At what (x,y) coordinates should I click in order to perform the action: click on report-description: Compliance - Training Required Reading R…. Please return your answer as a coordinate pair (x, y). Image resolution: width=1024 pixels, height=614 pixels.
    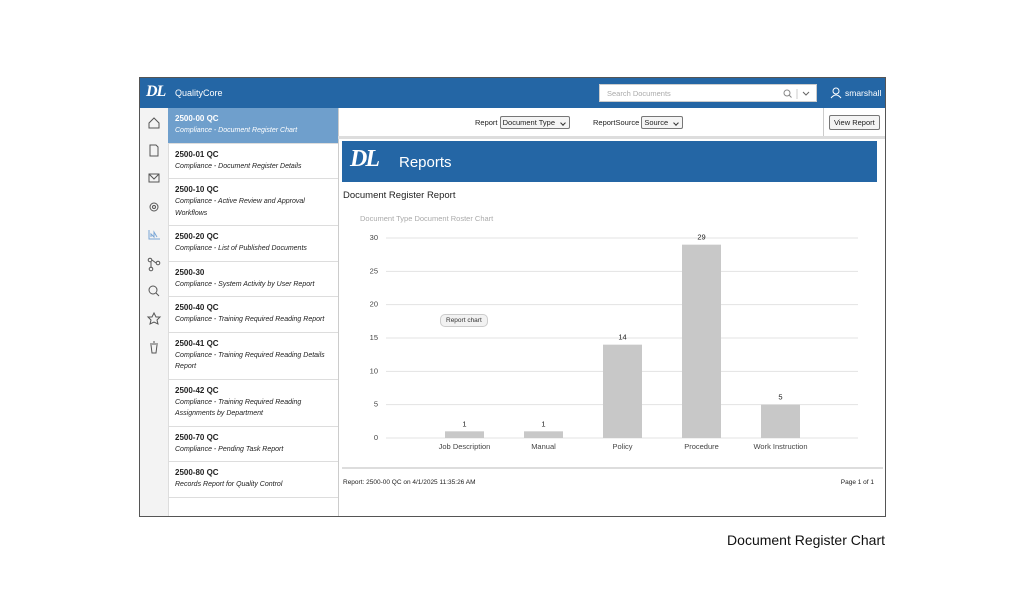
    Looking at the image, I should click on (250, 319).